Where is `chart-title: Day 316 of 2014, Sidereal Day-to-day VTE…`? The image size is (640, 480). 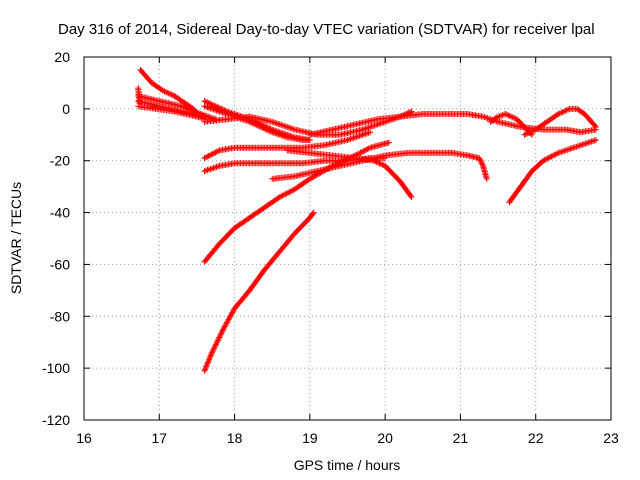 chart-title: Day 316 of 2014, Sidereal Day-to-day VTE… is located at coordinates (326, 29).